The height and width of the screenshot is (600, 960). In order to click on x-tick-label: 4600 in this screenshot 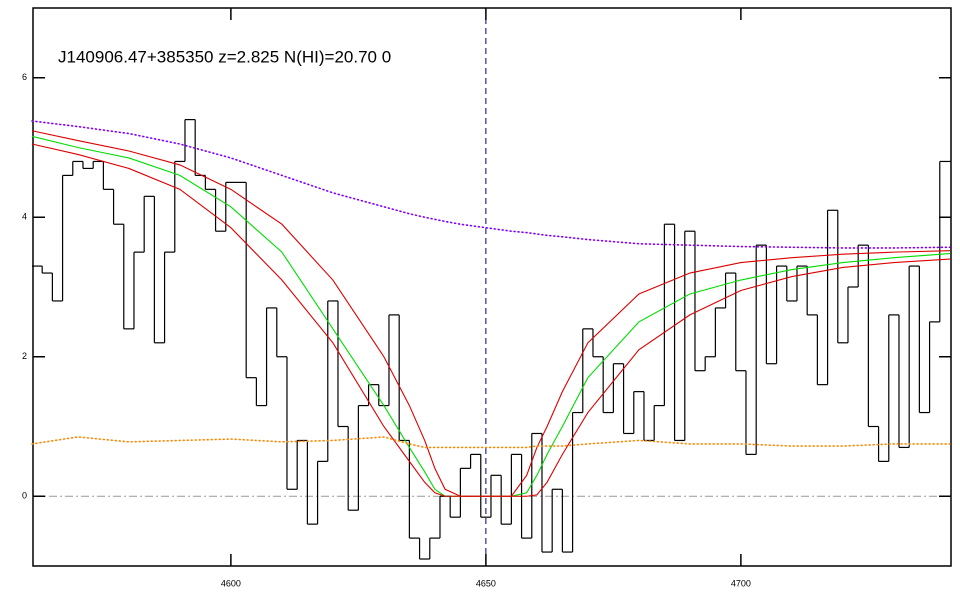, I will do `click(231, 583)`.